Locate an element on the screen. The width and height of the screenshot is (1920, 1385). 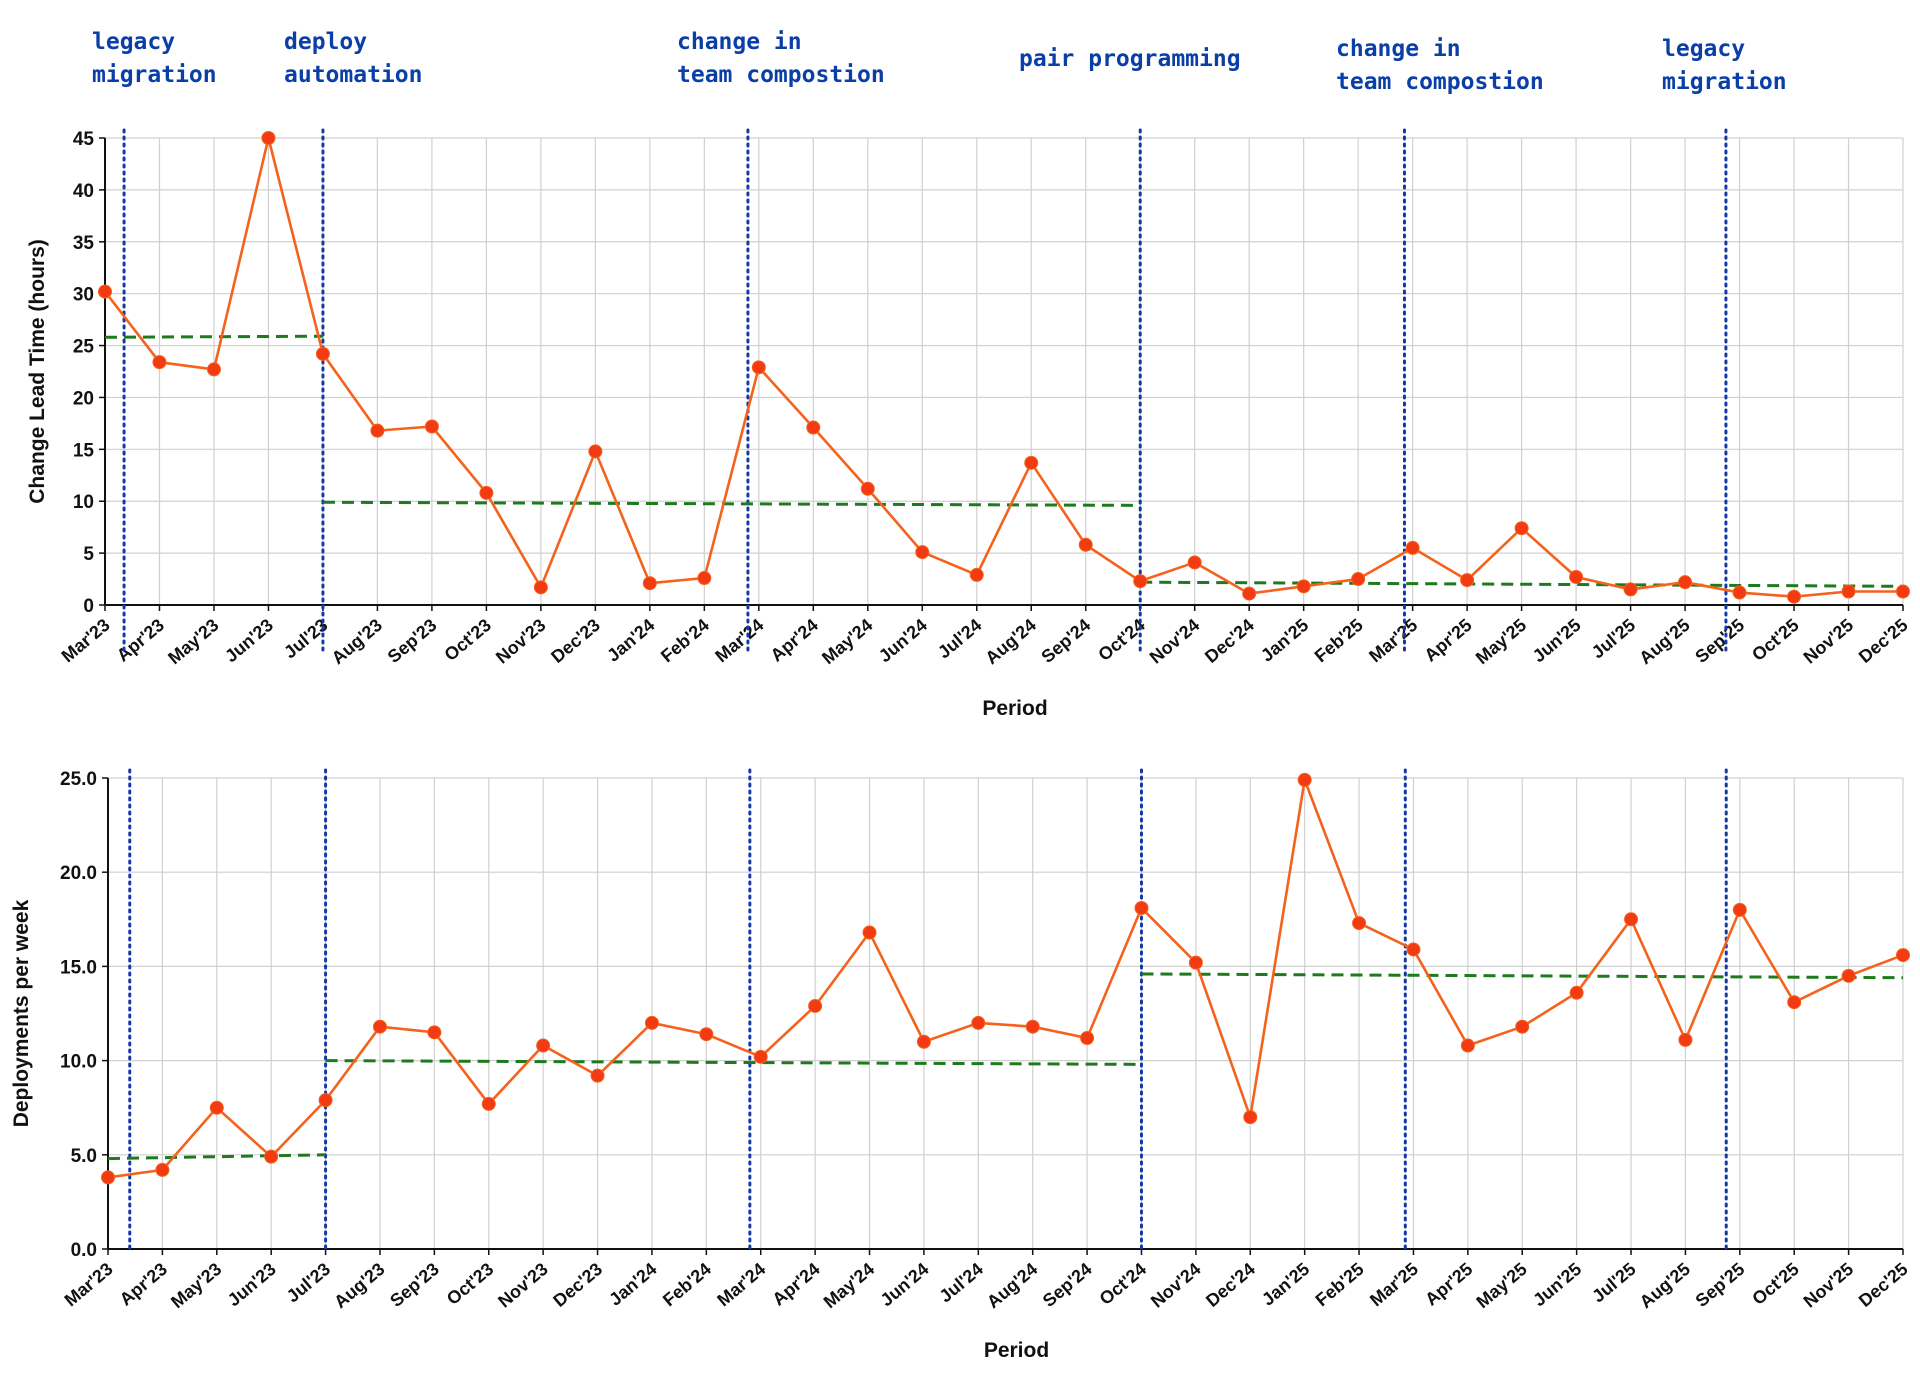
x-tick-label: Jun'25 is located at coordinates (1557, 1285).